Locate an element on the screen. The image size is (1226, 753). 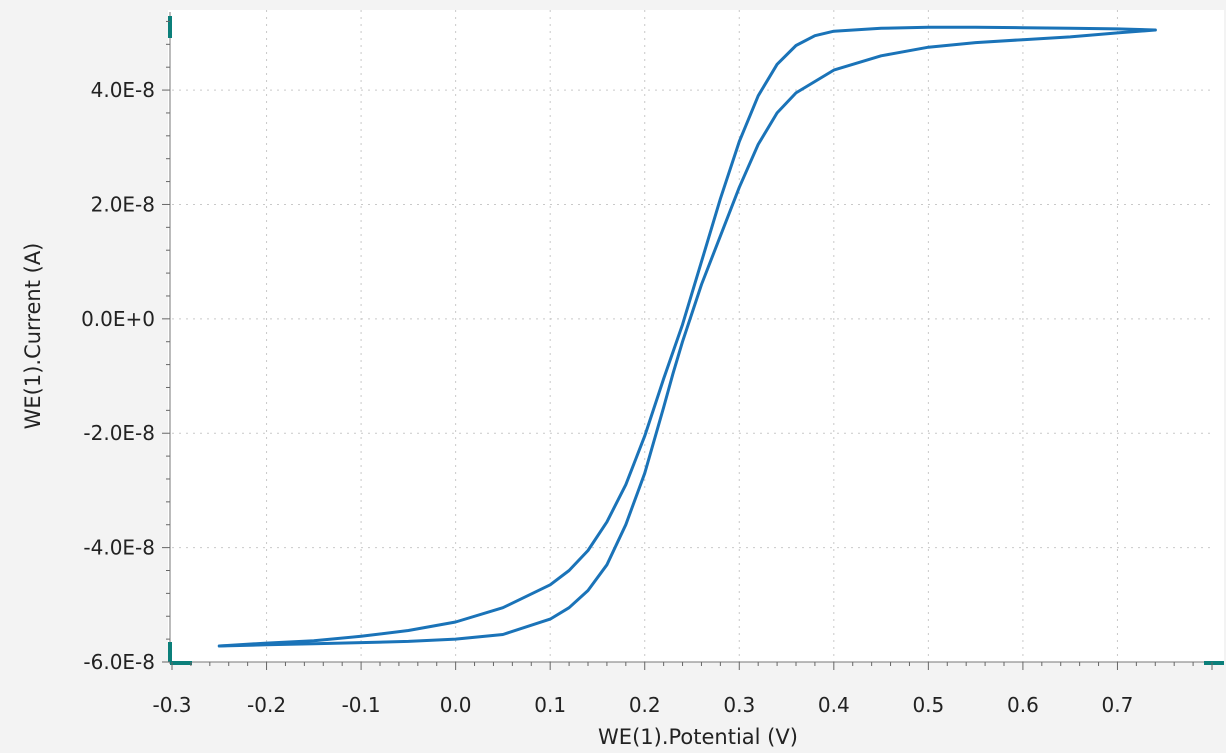
y-axis-top-cap is located at coordinates (170, 27).